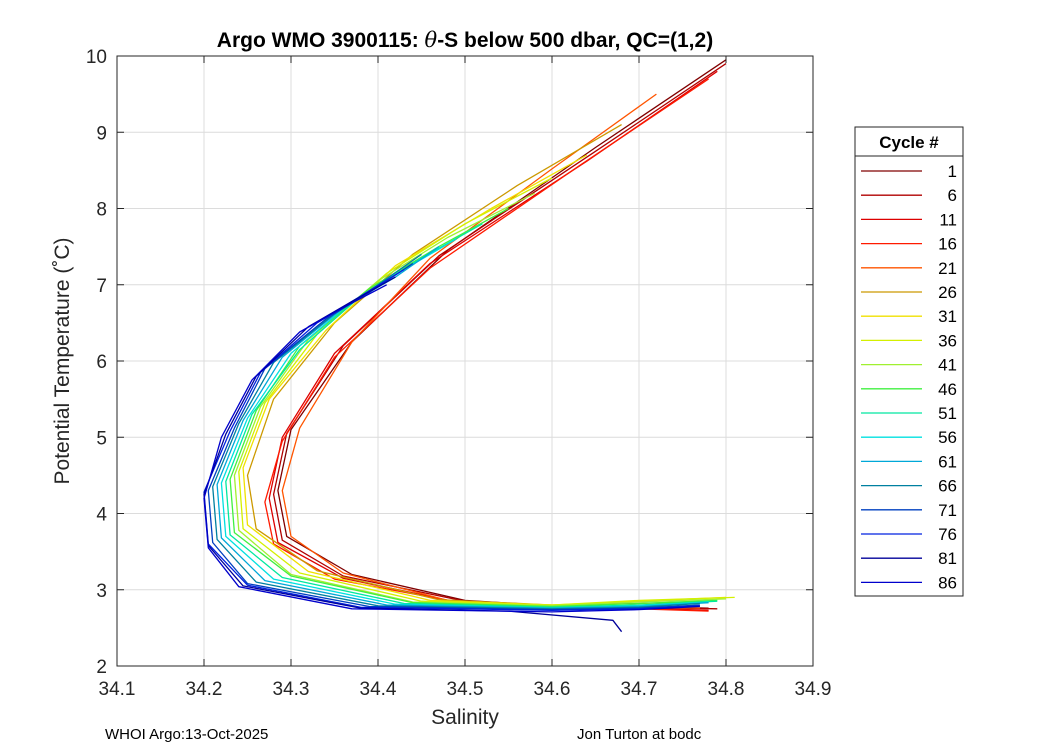 This screenshot has height=750, width=1050. Describe the element at coordinates (947, 437) in the screenshot. I see `legend-label-cycle-56: 56` at that location.